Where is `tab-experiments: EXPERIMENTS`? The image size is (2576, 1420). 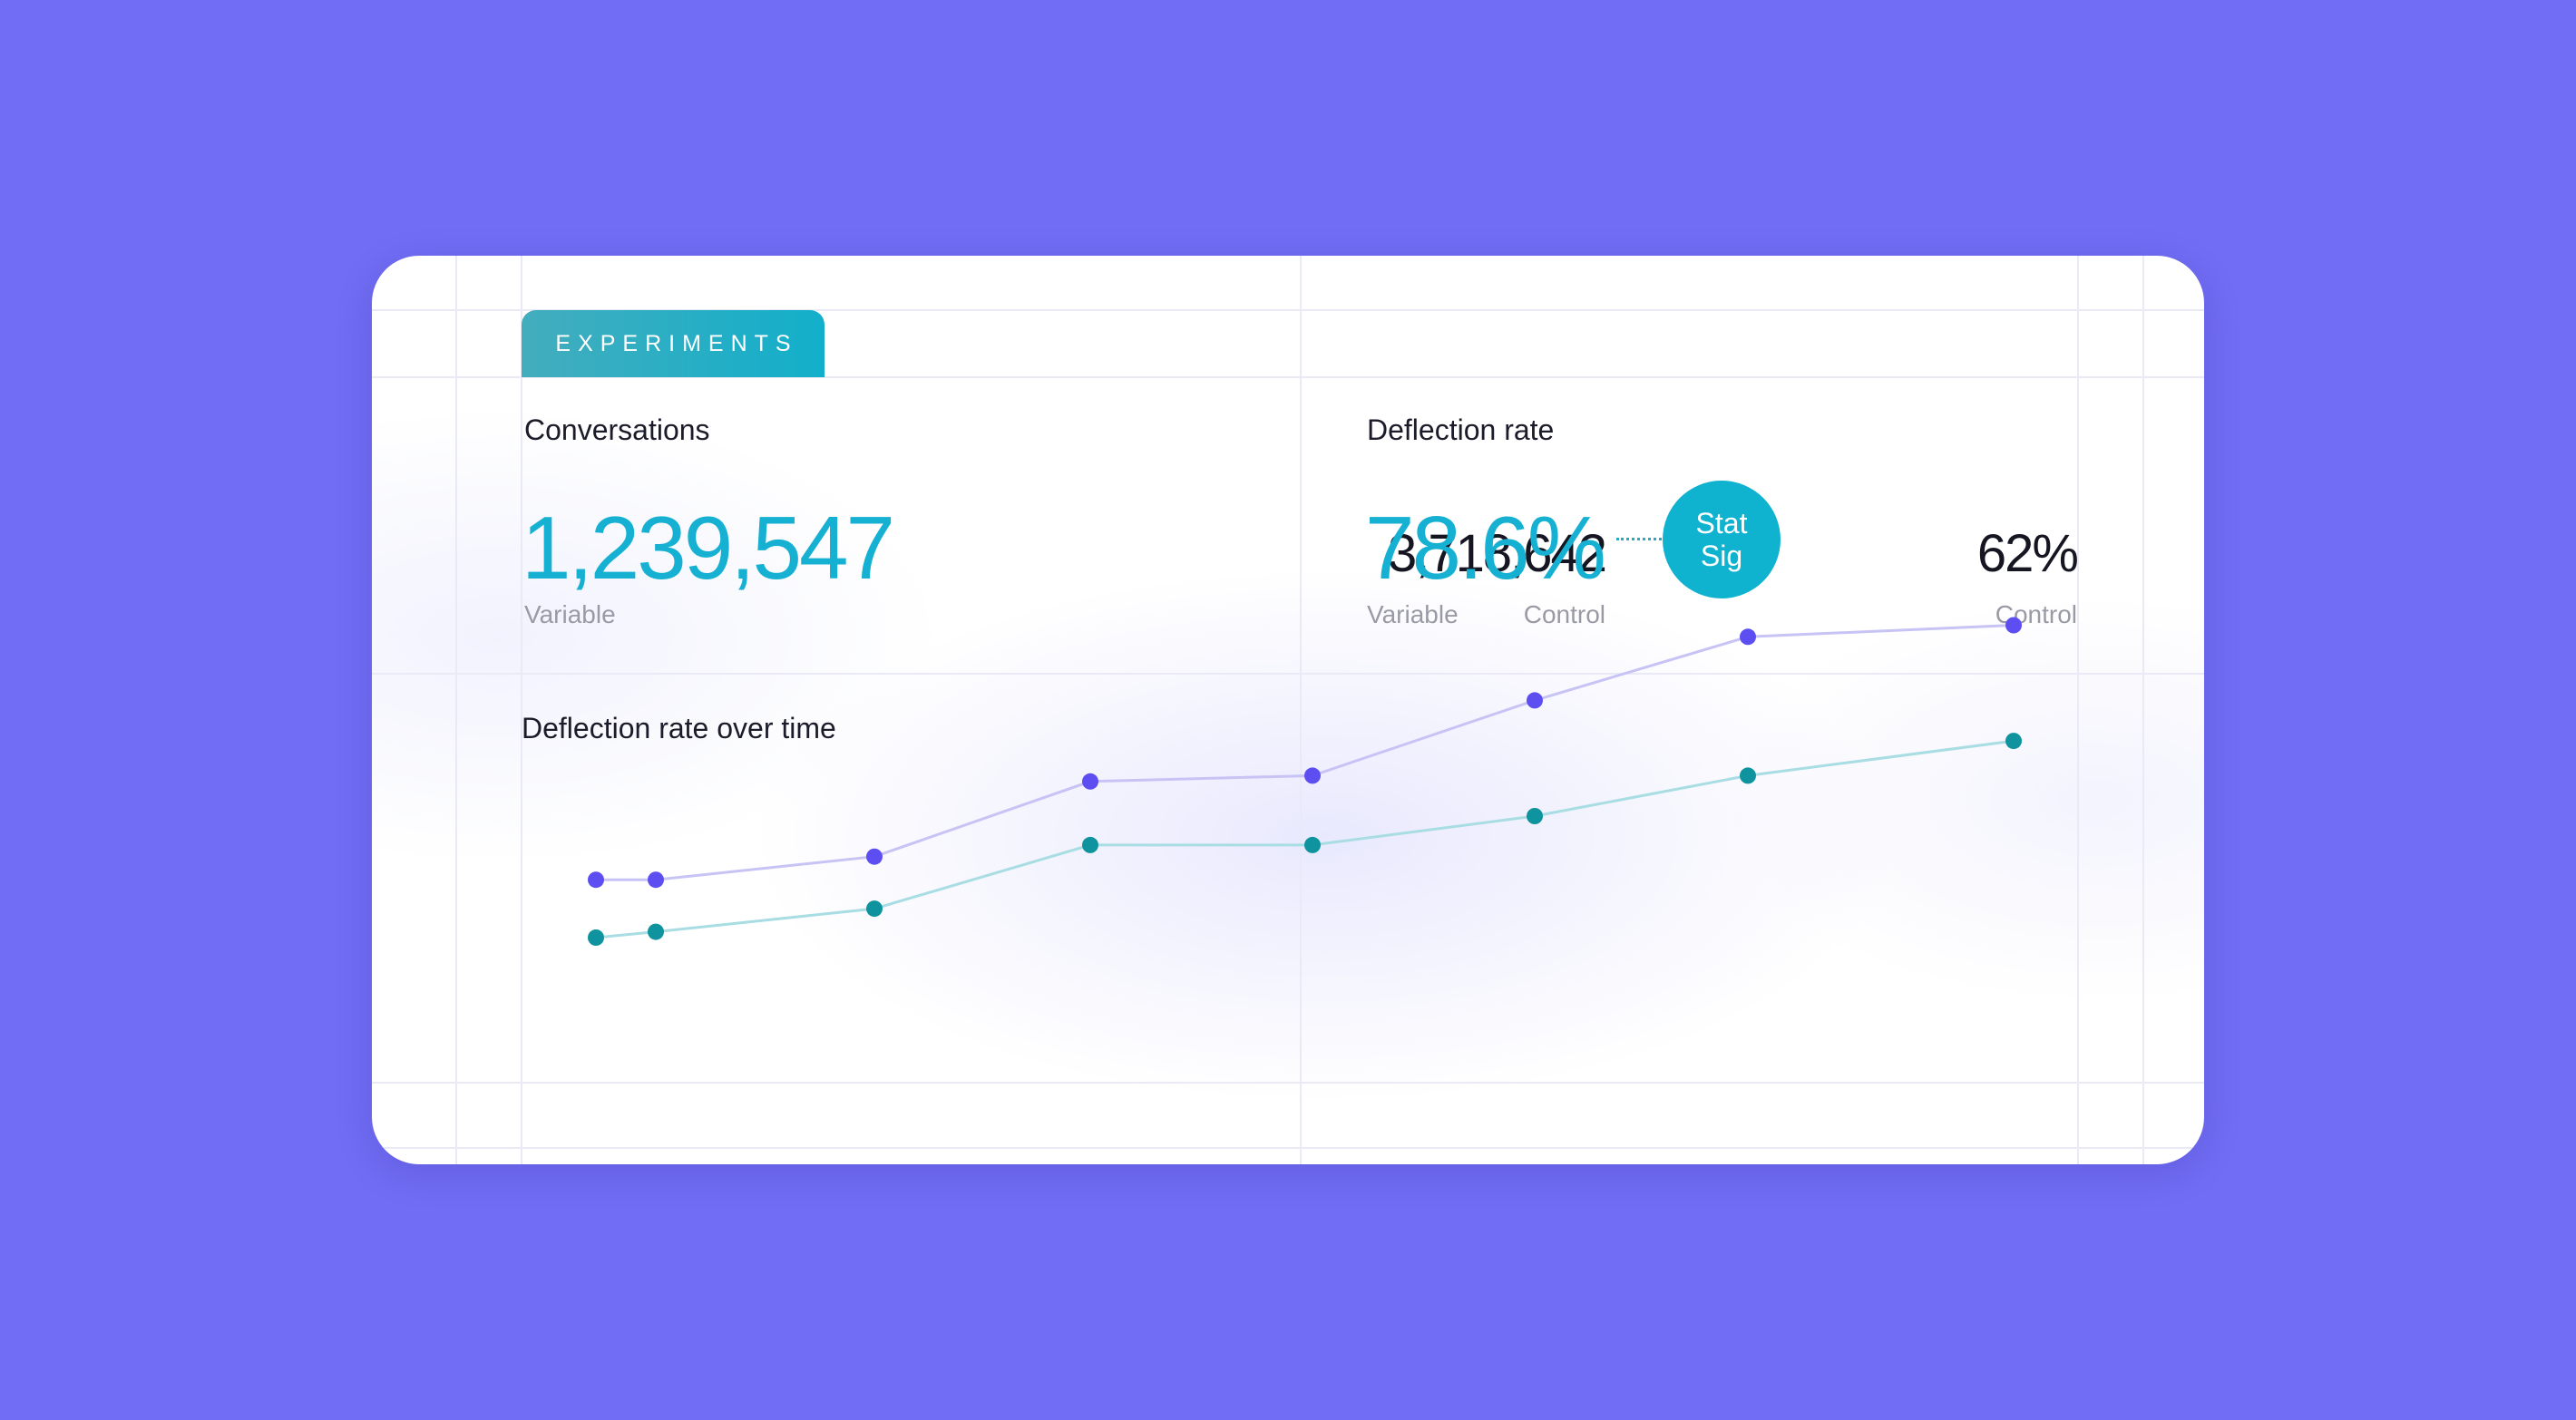
tab-experiments: EXPERIMENTS is located at coordinates (673, 343).